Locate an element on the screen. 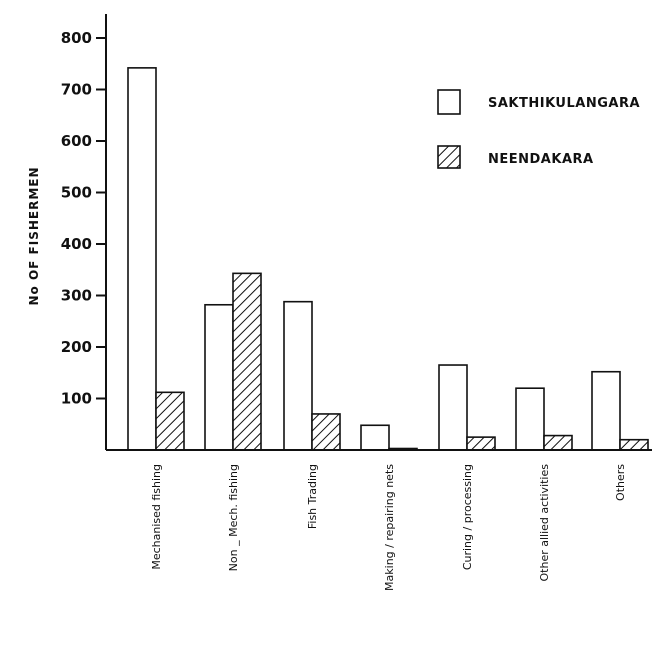 This screenshot has height=646, width=661. category-label-non-mech-fishing: Non _ Mech. fishing is located at coordinates (233, 517).